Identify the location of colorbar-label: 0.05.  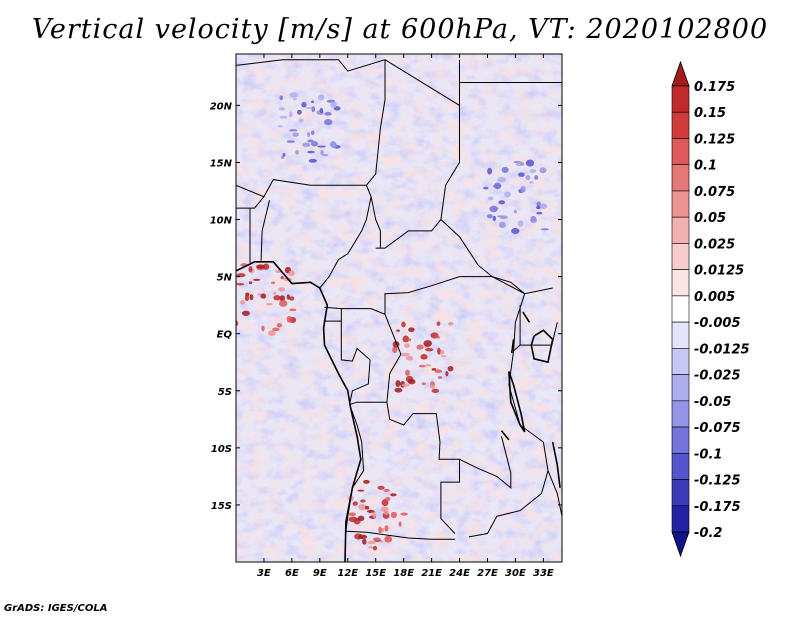
(710, 218).